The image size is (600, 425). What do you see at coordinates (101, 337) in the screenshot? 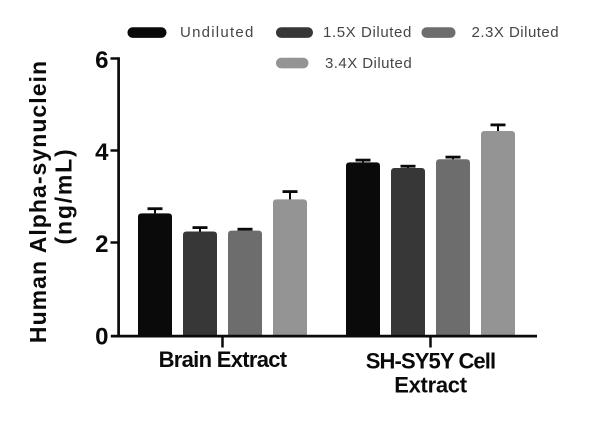
I see `svg-text: 0` at bounding box center [101, 337].